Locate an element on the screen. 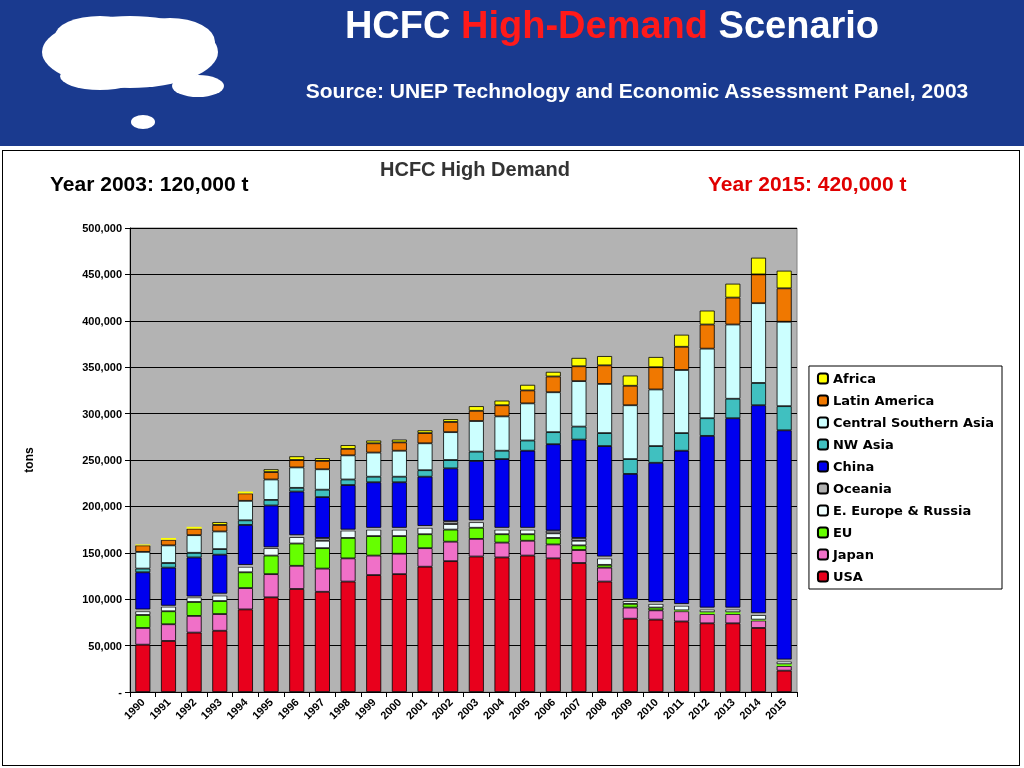 The width and height of the screenshot is (1024, 768). legend-label: EU is located at coordinates (842, 532).